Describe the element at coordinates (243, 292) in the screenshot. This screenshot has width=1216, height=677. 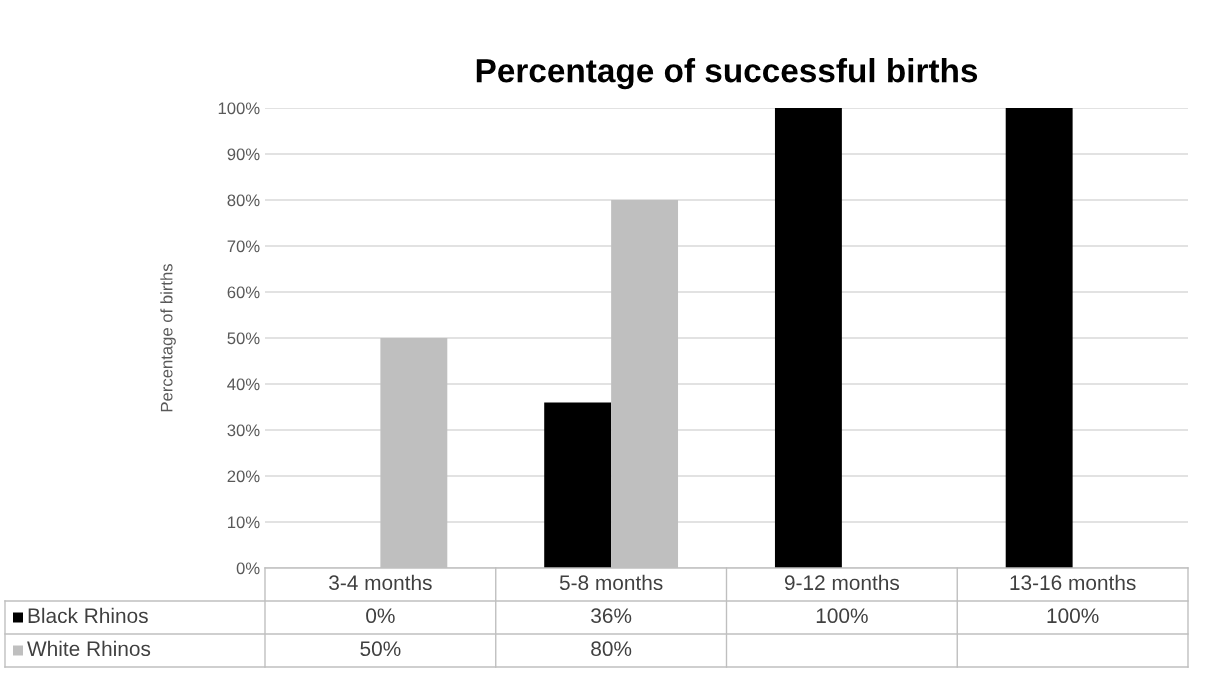
I see `y-tick-label: 60%` at that location.